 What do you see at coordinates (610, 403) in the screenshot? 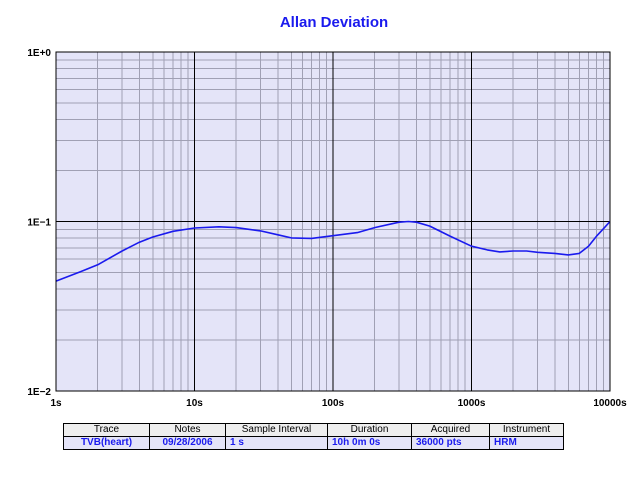
I see `x-tick-label: 10000s` at bounding box center [610, 403].